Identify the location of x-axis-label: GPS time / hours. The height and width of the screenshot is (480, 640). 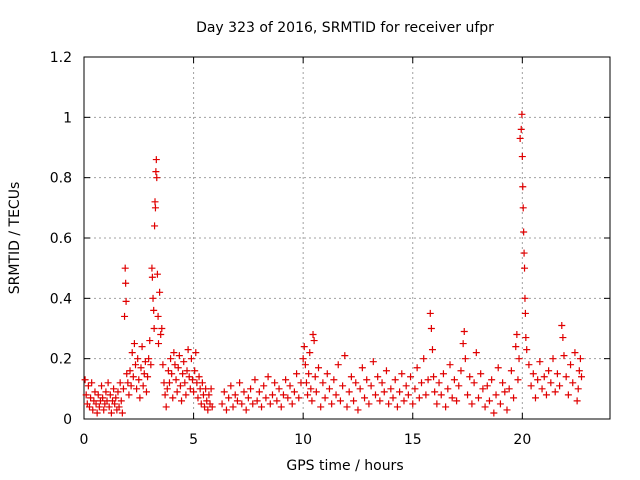
(344, 466).